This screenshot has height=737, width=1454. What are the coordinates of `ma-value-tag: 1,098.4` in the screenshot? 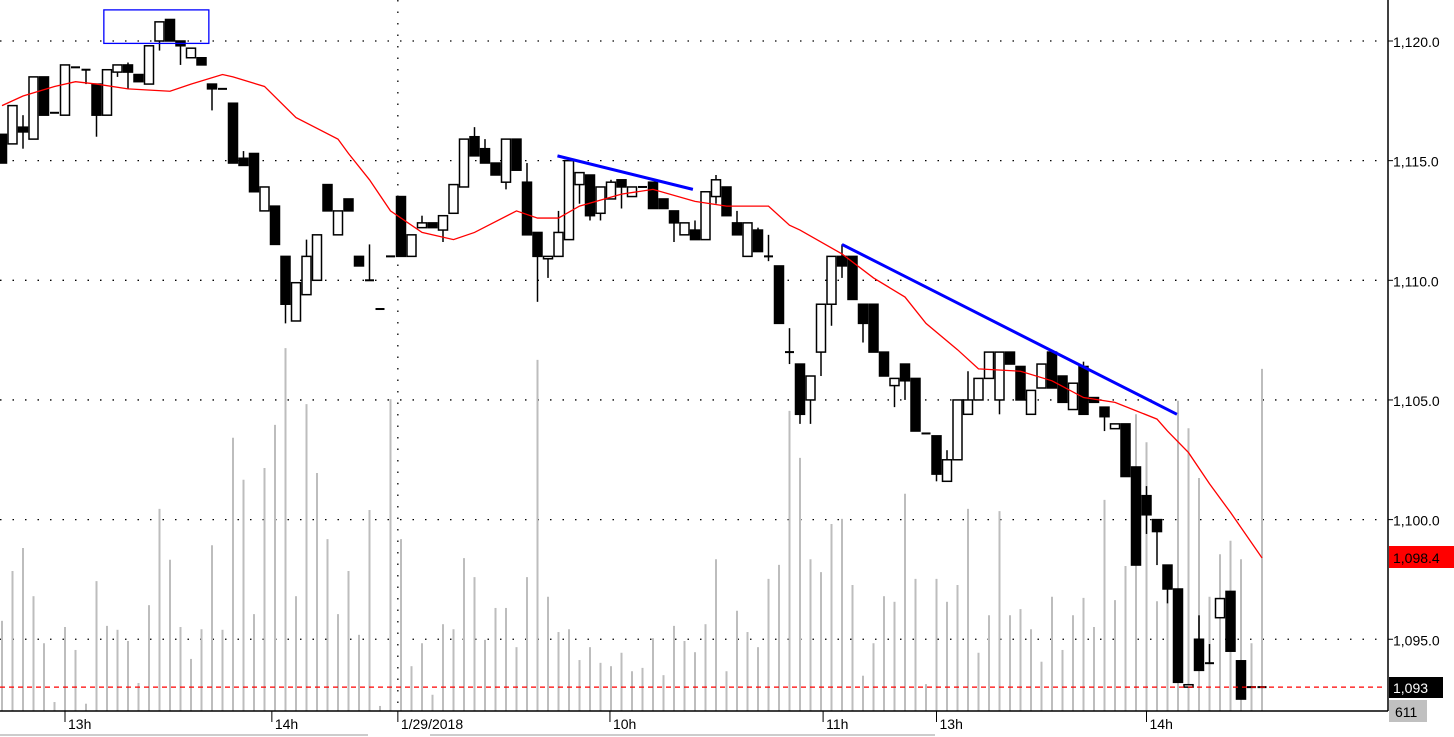 It's located at (1421, 557).